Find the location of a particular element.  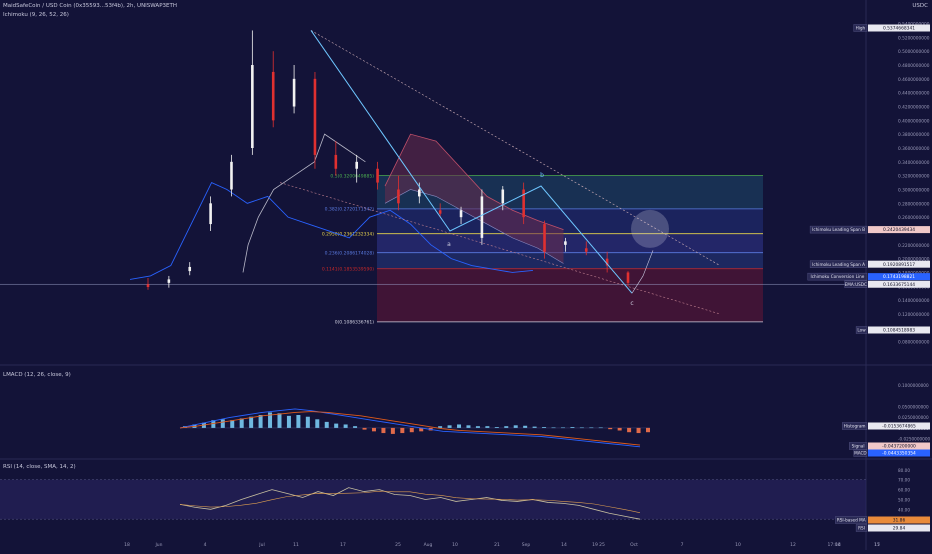

time-tick-label: 19 is located at coordinates (595, 545).